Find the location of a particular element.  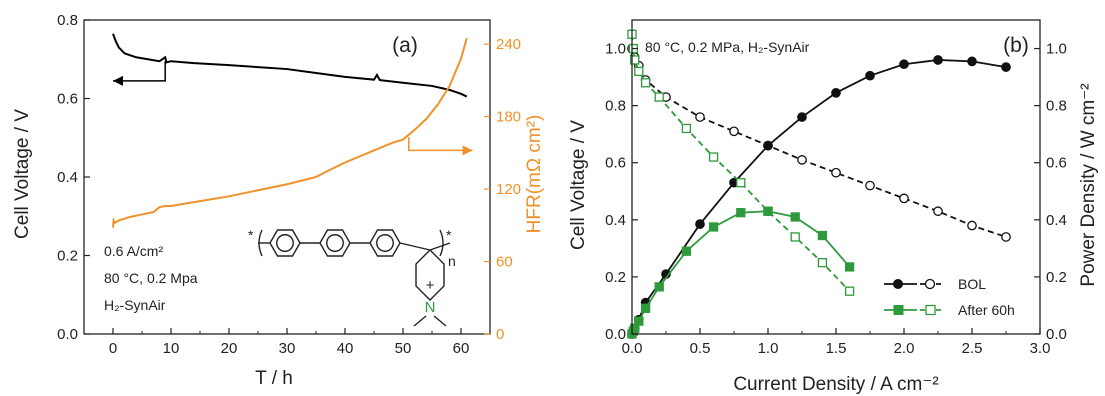

x-tick-label: 3.0 is located at coordinates (1040, 348).